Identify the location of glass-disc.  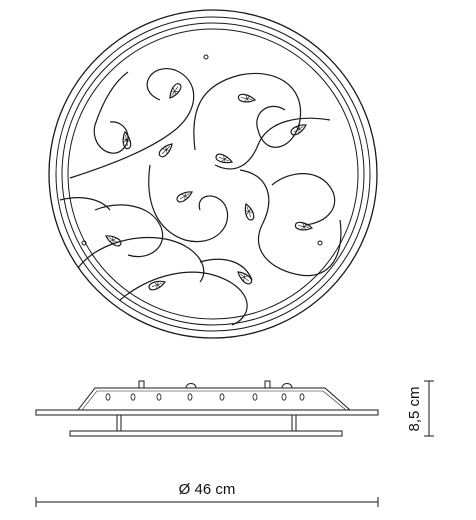
(207, 412).